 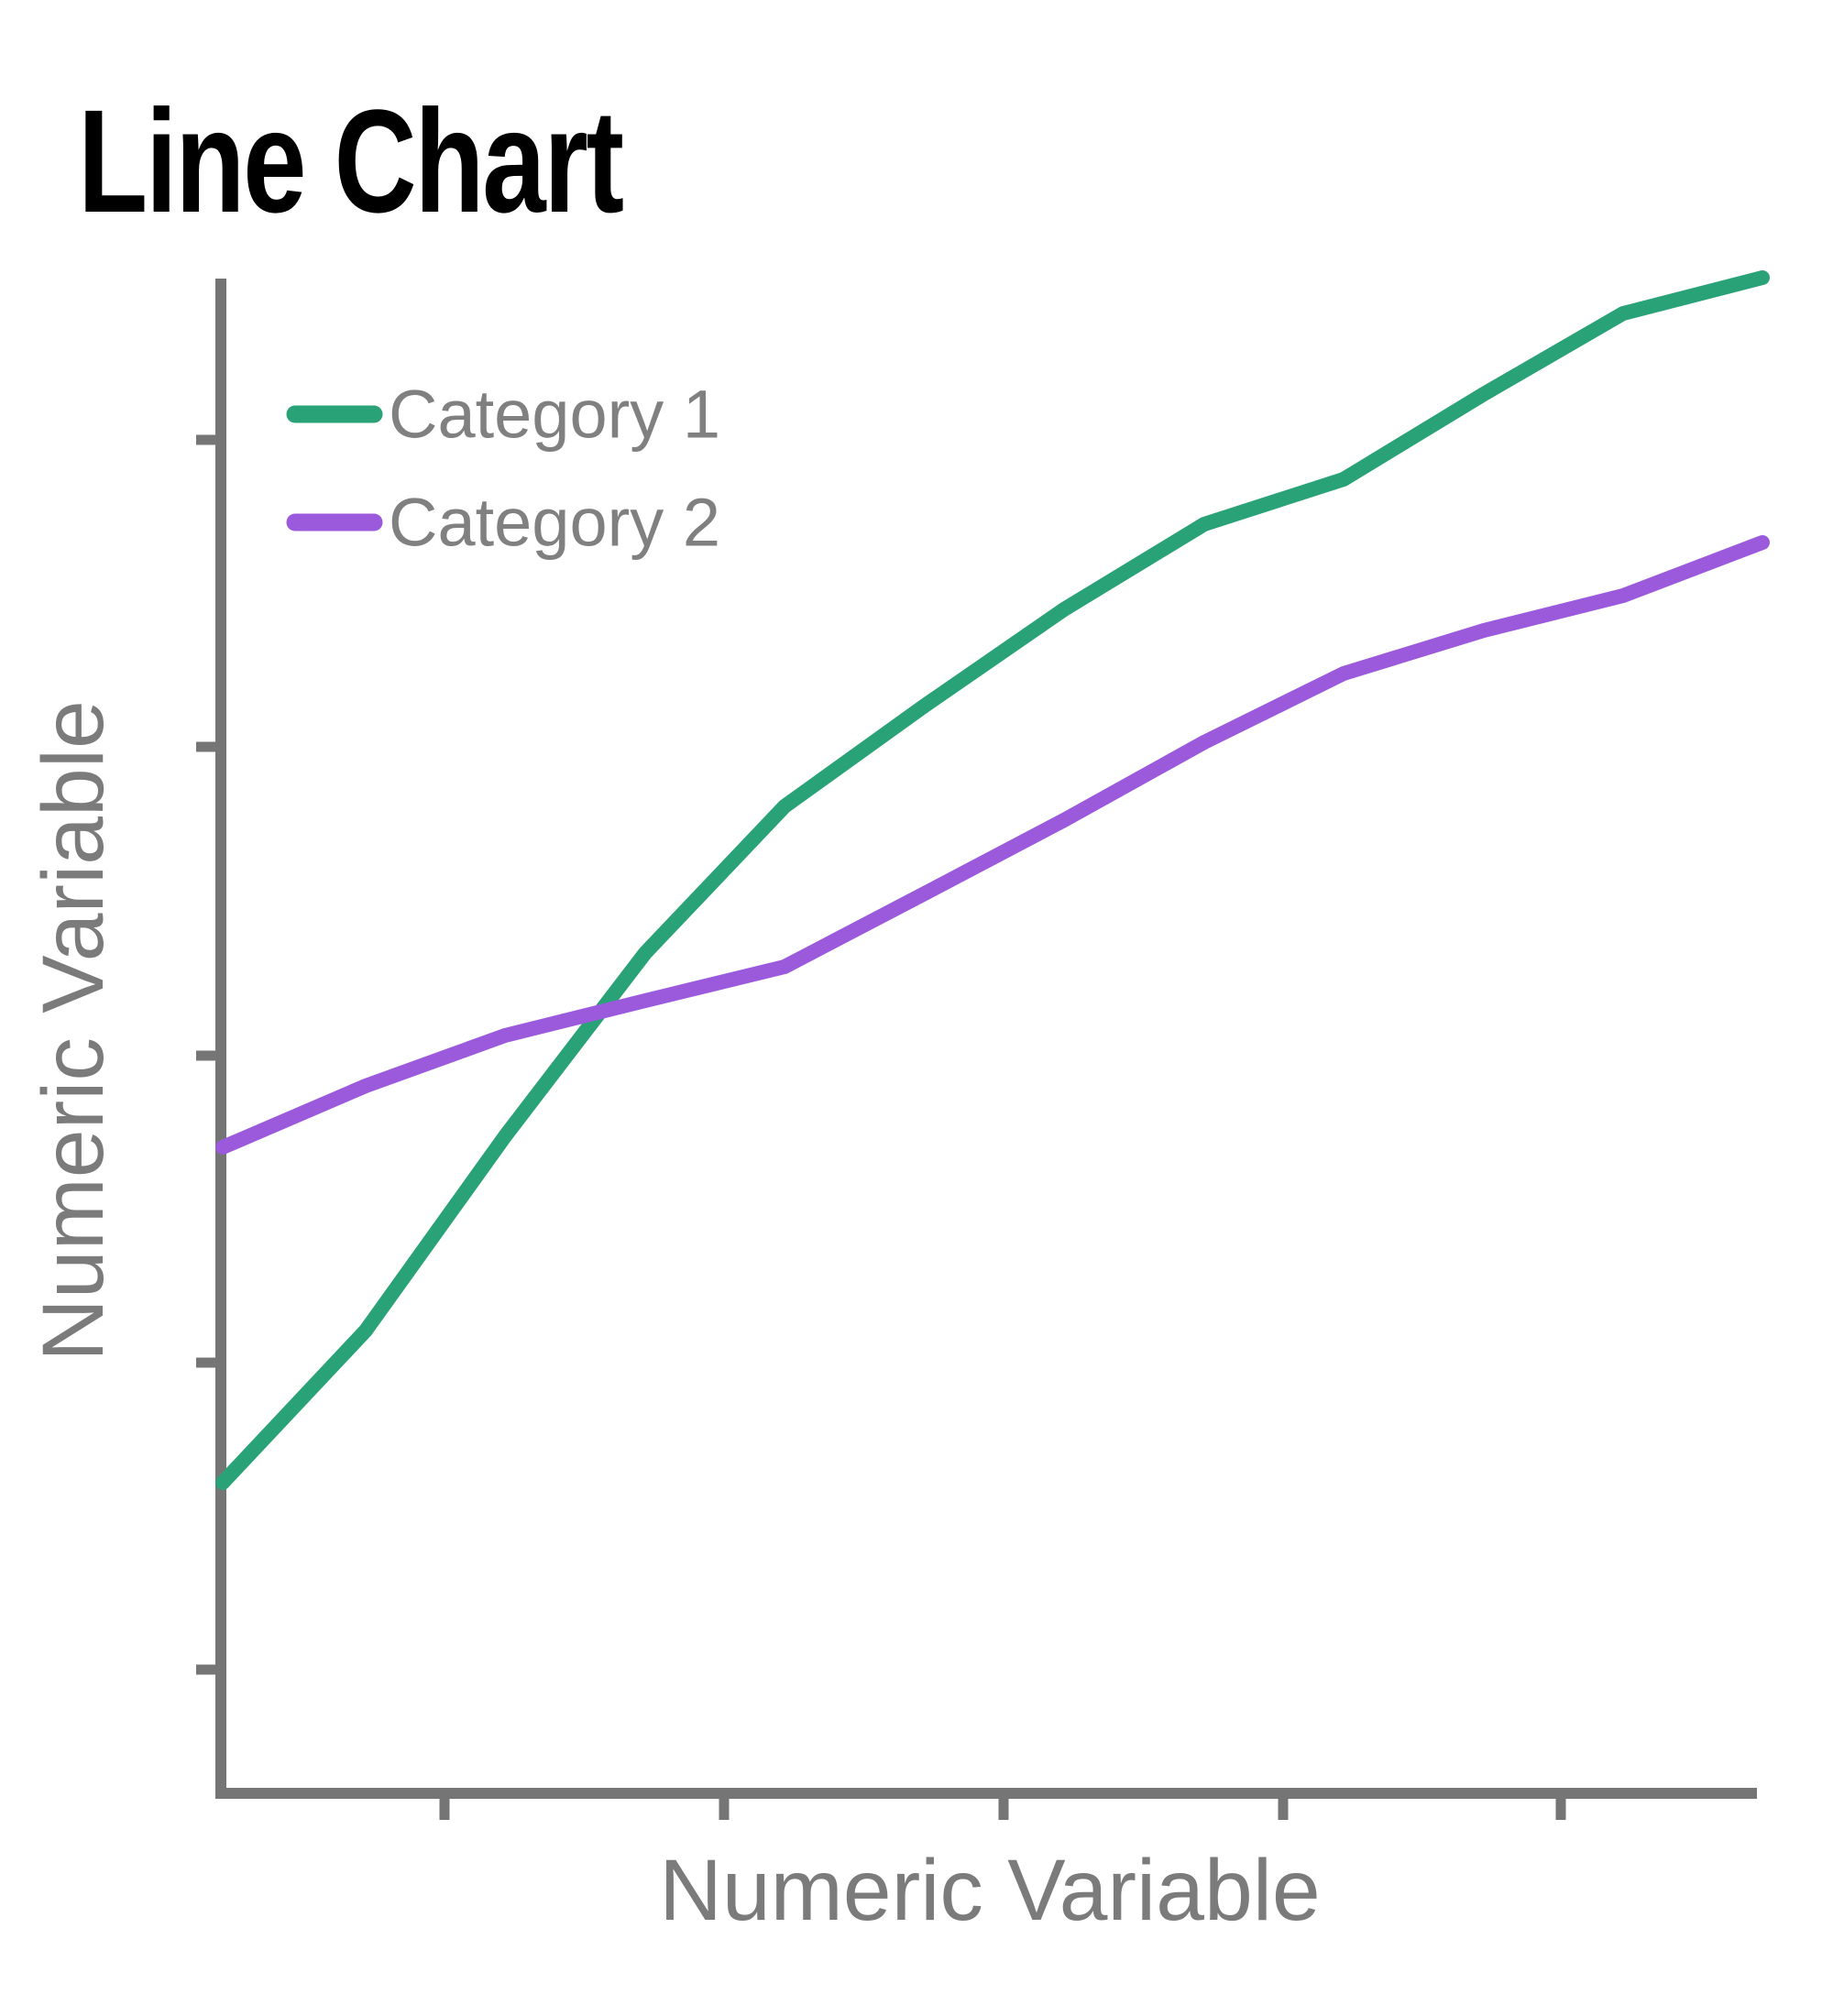 What do you see at coordinates (503, 469) in the screenshot?
I see `legend: Category 1 Category 2` at bounding box center [503, 469].